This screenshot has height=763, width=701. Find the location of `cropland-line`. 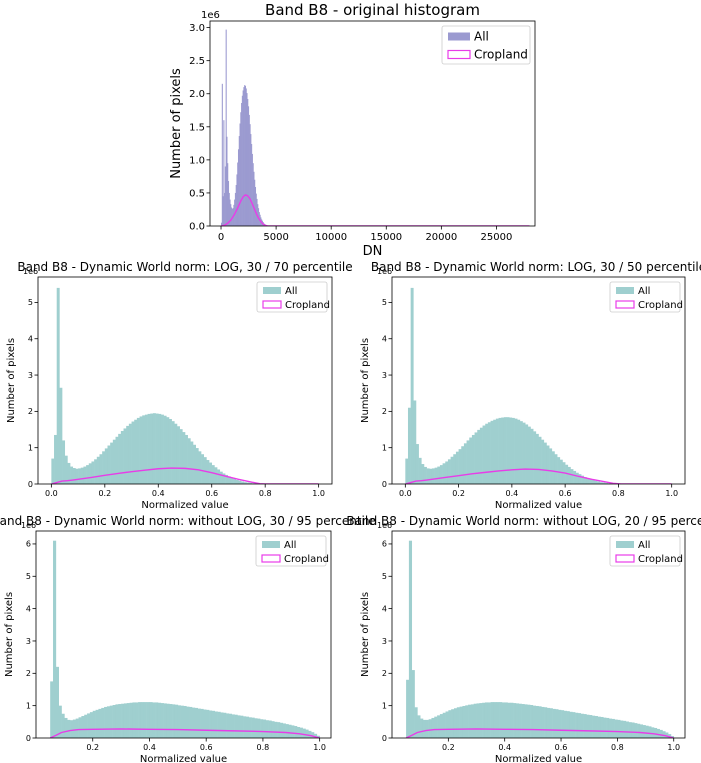

cropland-line is located at coordinates (539, 733).